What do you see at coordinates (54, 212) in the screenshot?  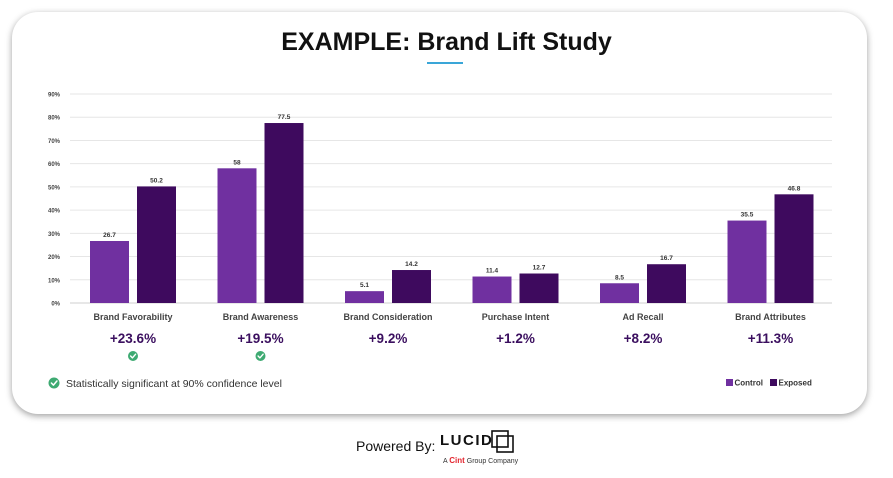 I see `y-tick-label: 40%` at bounding box center [54, 212].